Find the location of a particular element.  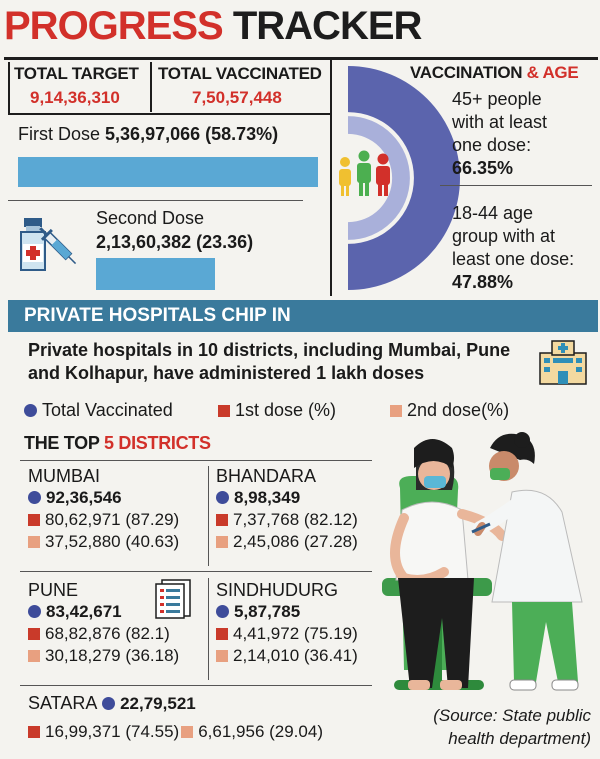

total-vaccinated-value: 7,50,57,448 is located at coordinates (237, 97).